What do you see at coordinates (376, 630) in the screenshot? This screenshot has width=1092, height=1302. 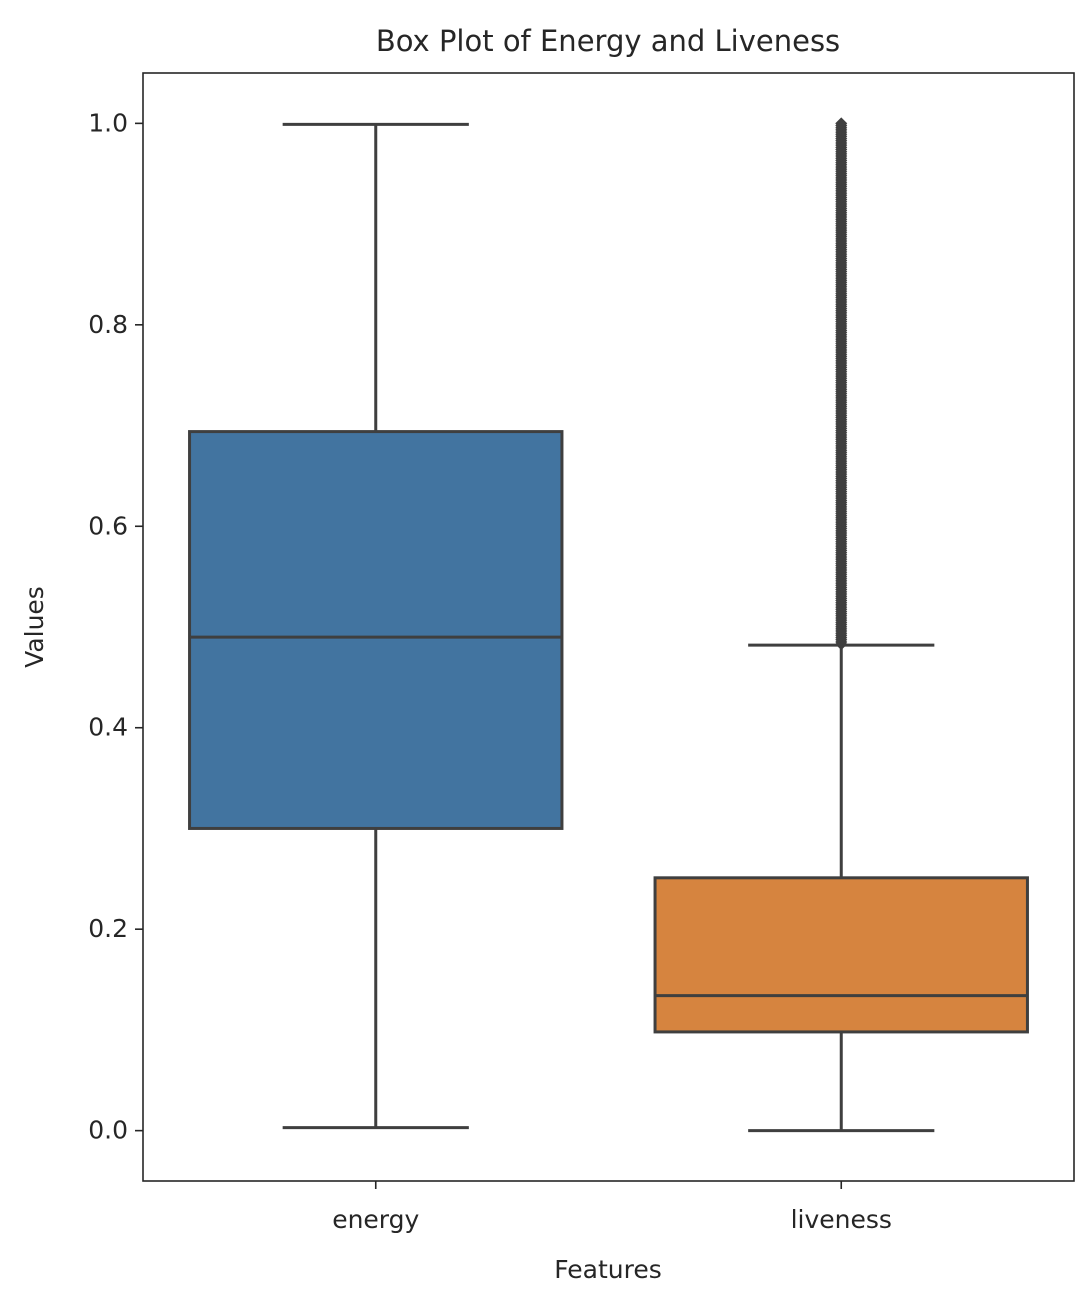 I see `iqr-box-energy` at bounding box center [376, 630].